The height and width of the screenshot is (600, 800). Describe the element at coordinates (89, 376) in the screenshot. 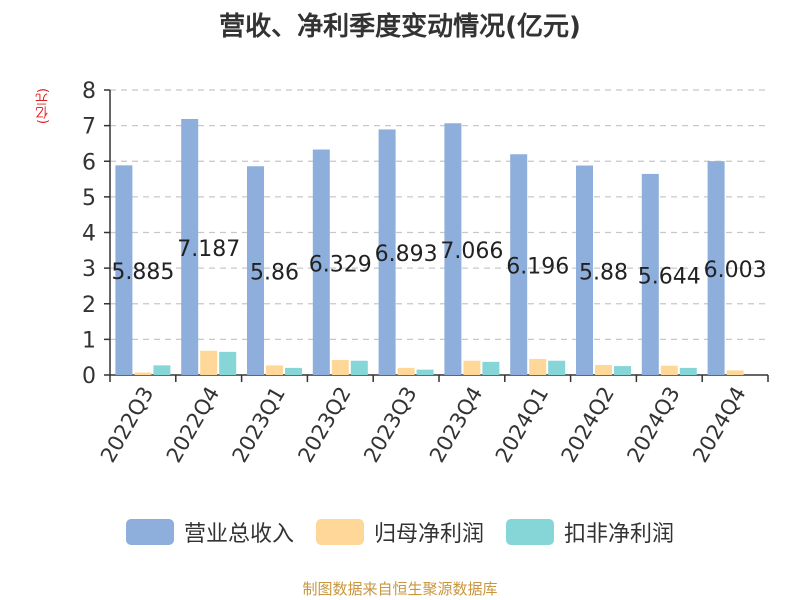

I see `y-tick-label: 0` at that location.